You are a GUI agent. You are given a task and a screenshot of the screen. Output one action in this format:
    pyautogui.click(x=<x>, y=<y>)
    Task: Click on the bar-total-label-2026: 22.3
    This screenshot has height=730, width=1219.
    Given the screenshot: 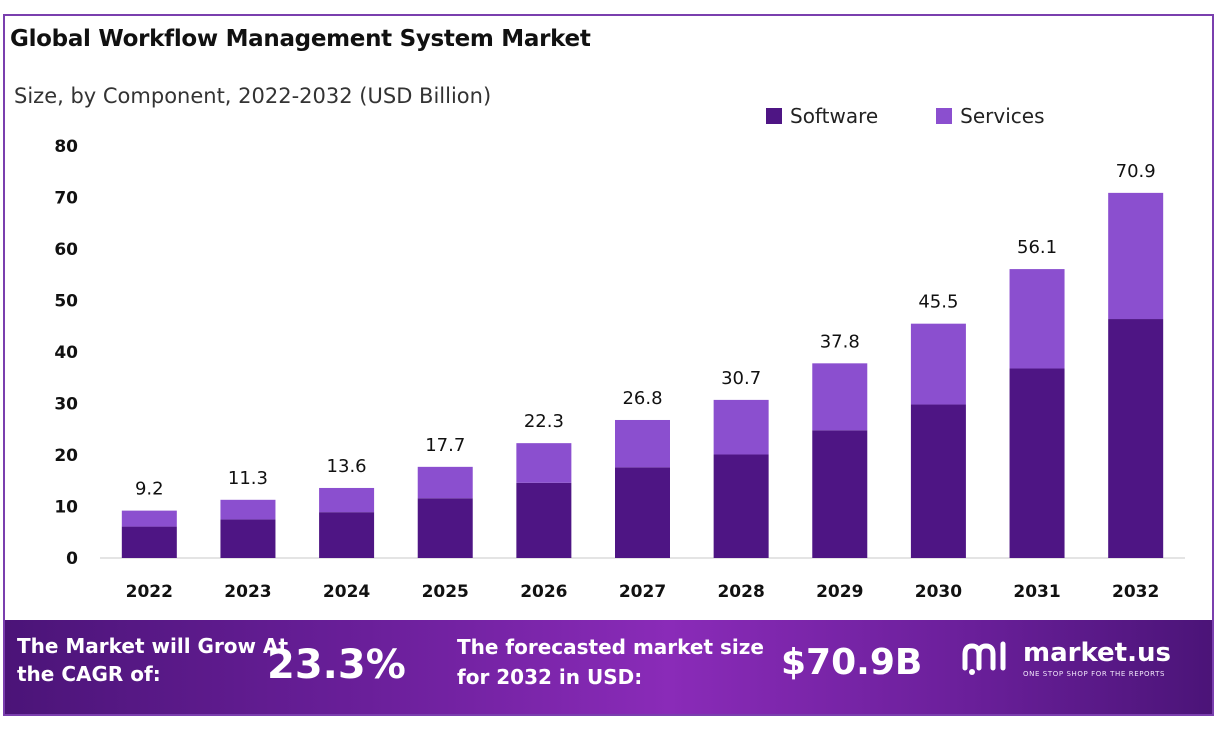 What is the action you would take?
    pyautogui.click(x=544, y=421)
    